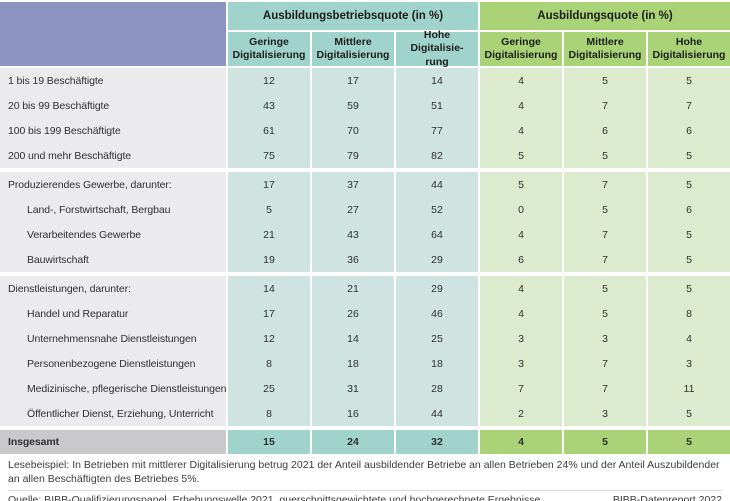 The image size is (730, 501). What do you see at coordinates (437, 363) in the screenshot?
I see `cell-value: 18` at bounding box center [437, 363].